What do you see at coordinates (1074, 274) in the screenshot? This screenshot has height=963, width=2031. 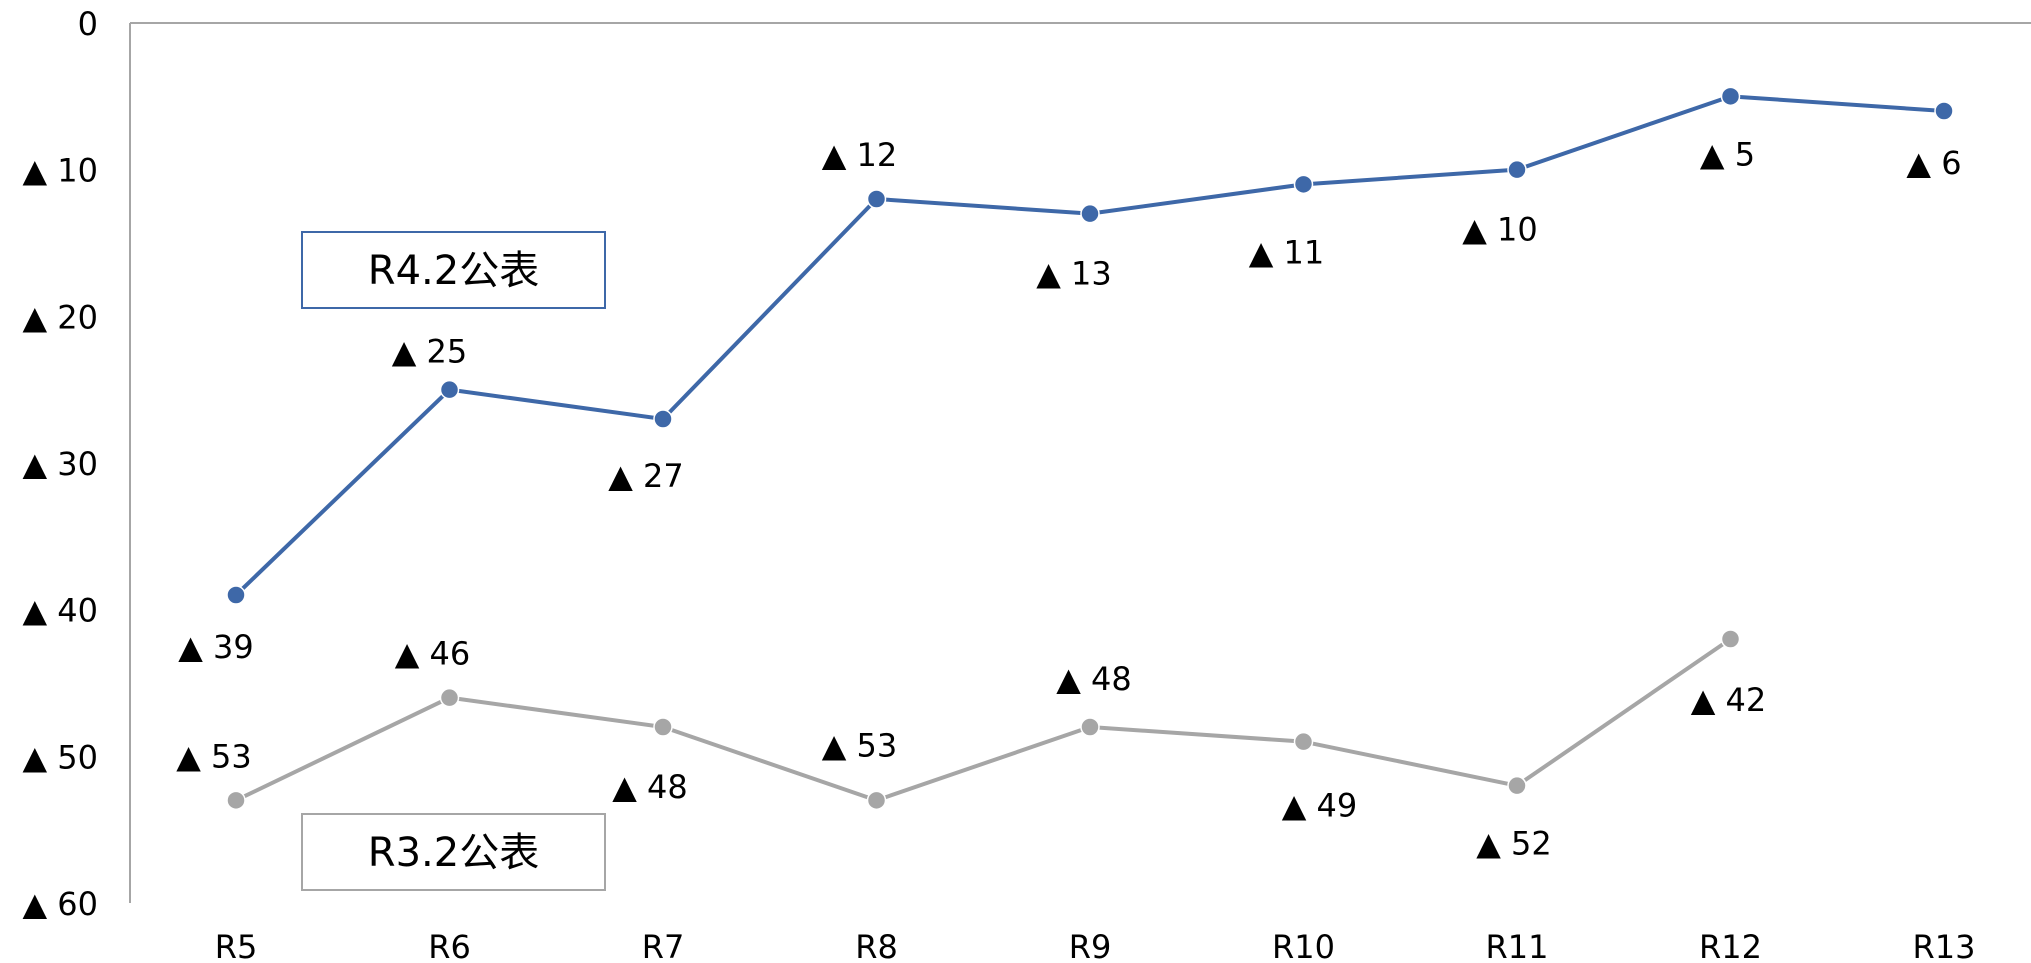 I see `data-label: ▲ 13` at bounding box center [1074, 274].